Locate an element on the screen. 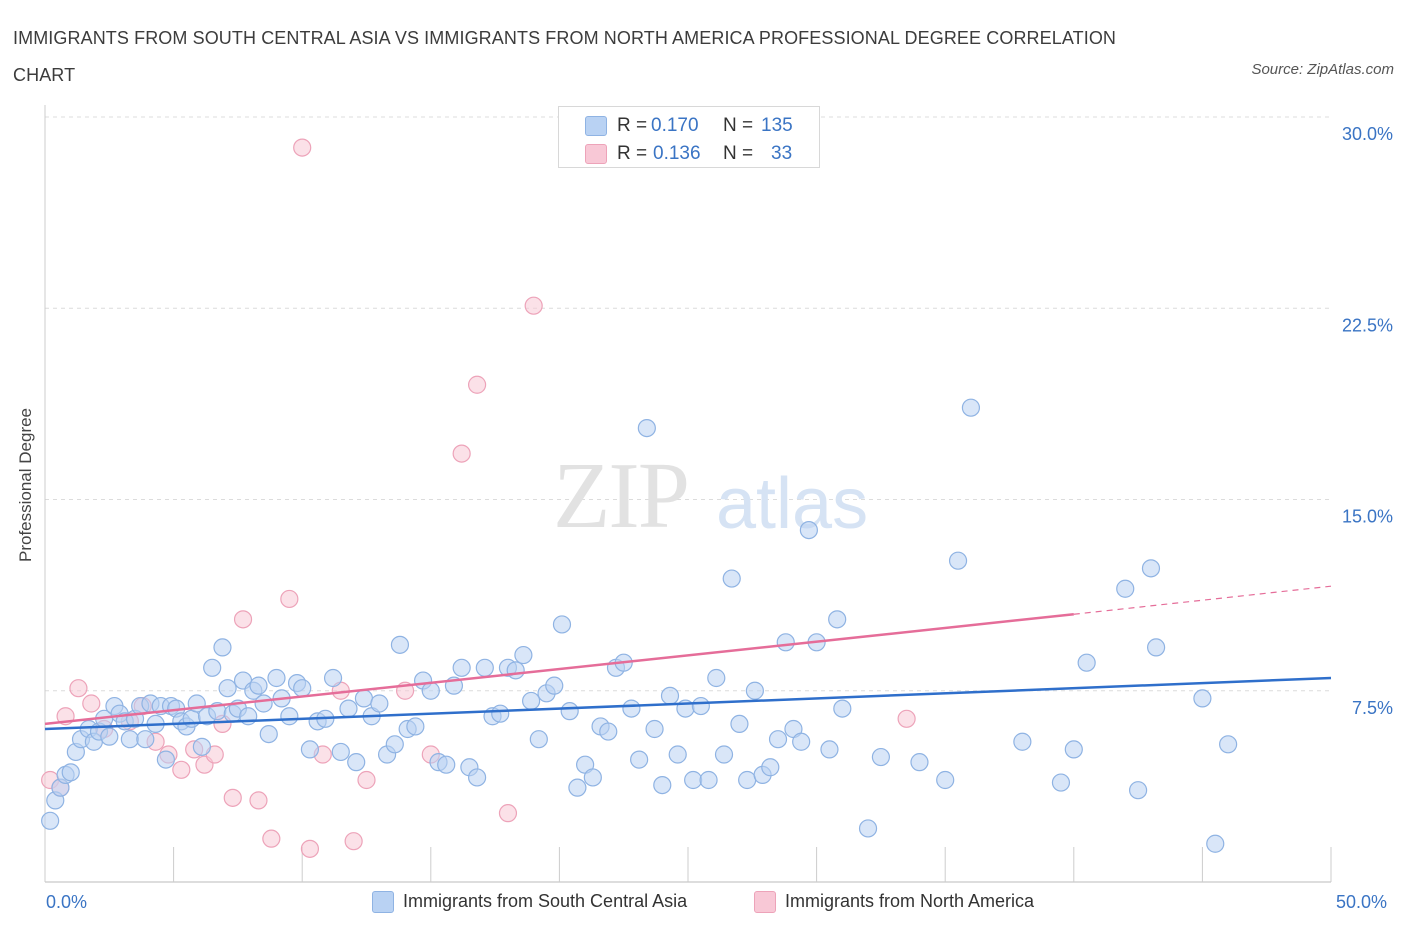  trend-line-north-america is located at coordinates (559, 669).